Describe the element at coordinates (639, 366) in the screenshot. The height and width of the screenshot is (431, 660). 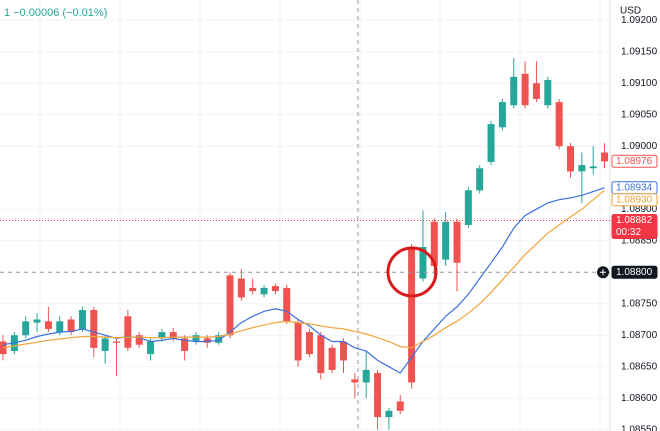
I see `y-tick-label: 1.08650` at that location.